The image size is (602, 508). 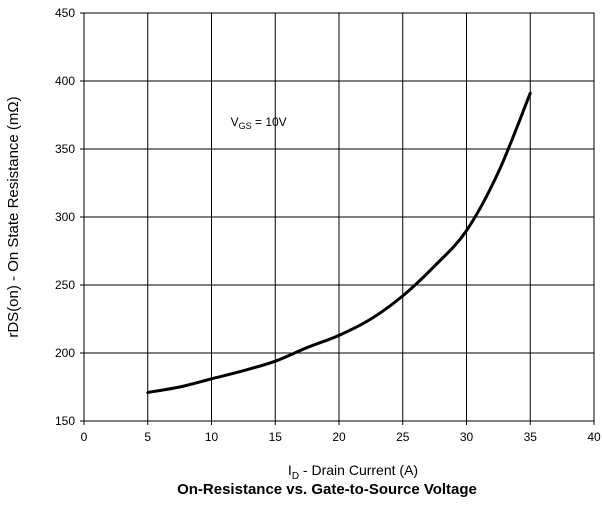 I want to click on vgs-annotation: VGS = 10V, so click(x=259, y=123).